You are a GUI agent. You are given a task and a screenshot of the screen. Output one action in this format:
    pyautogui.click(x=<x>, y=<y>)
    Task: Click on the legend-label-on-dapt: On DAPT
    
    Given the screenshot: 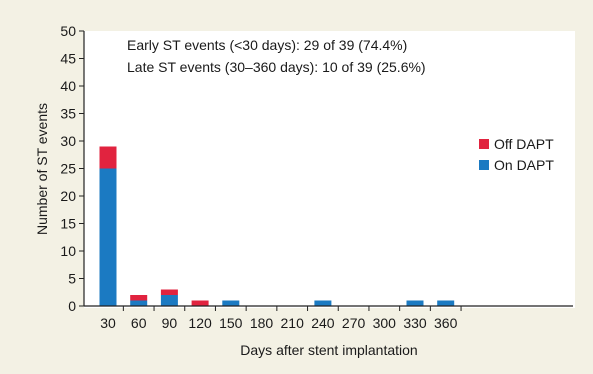 What is the action you would take?
    pyautogui.click(x=524, y=165)
    